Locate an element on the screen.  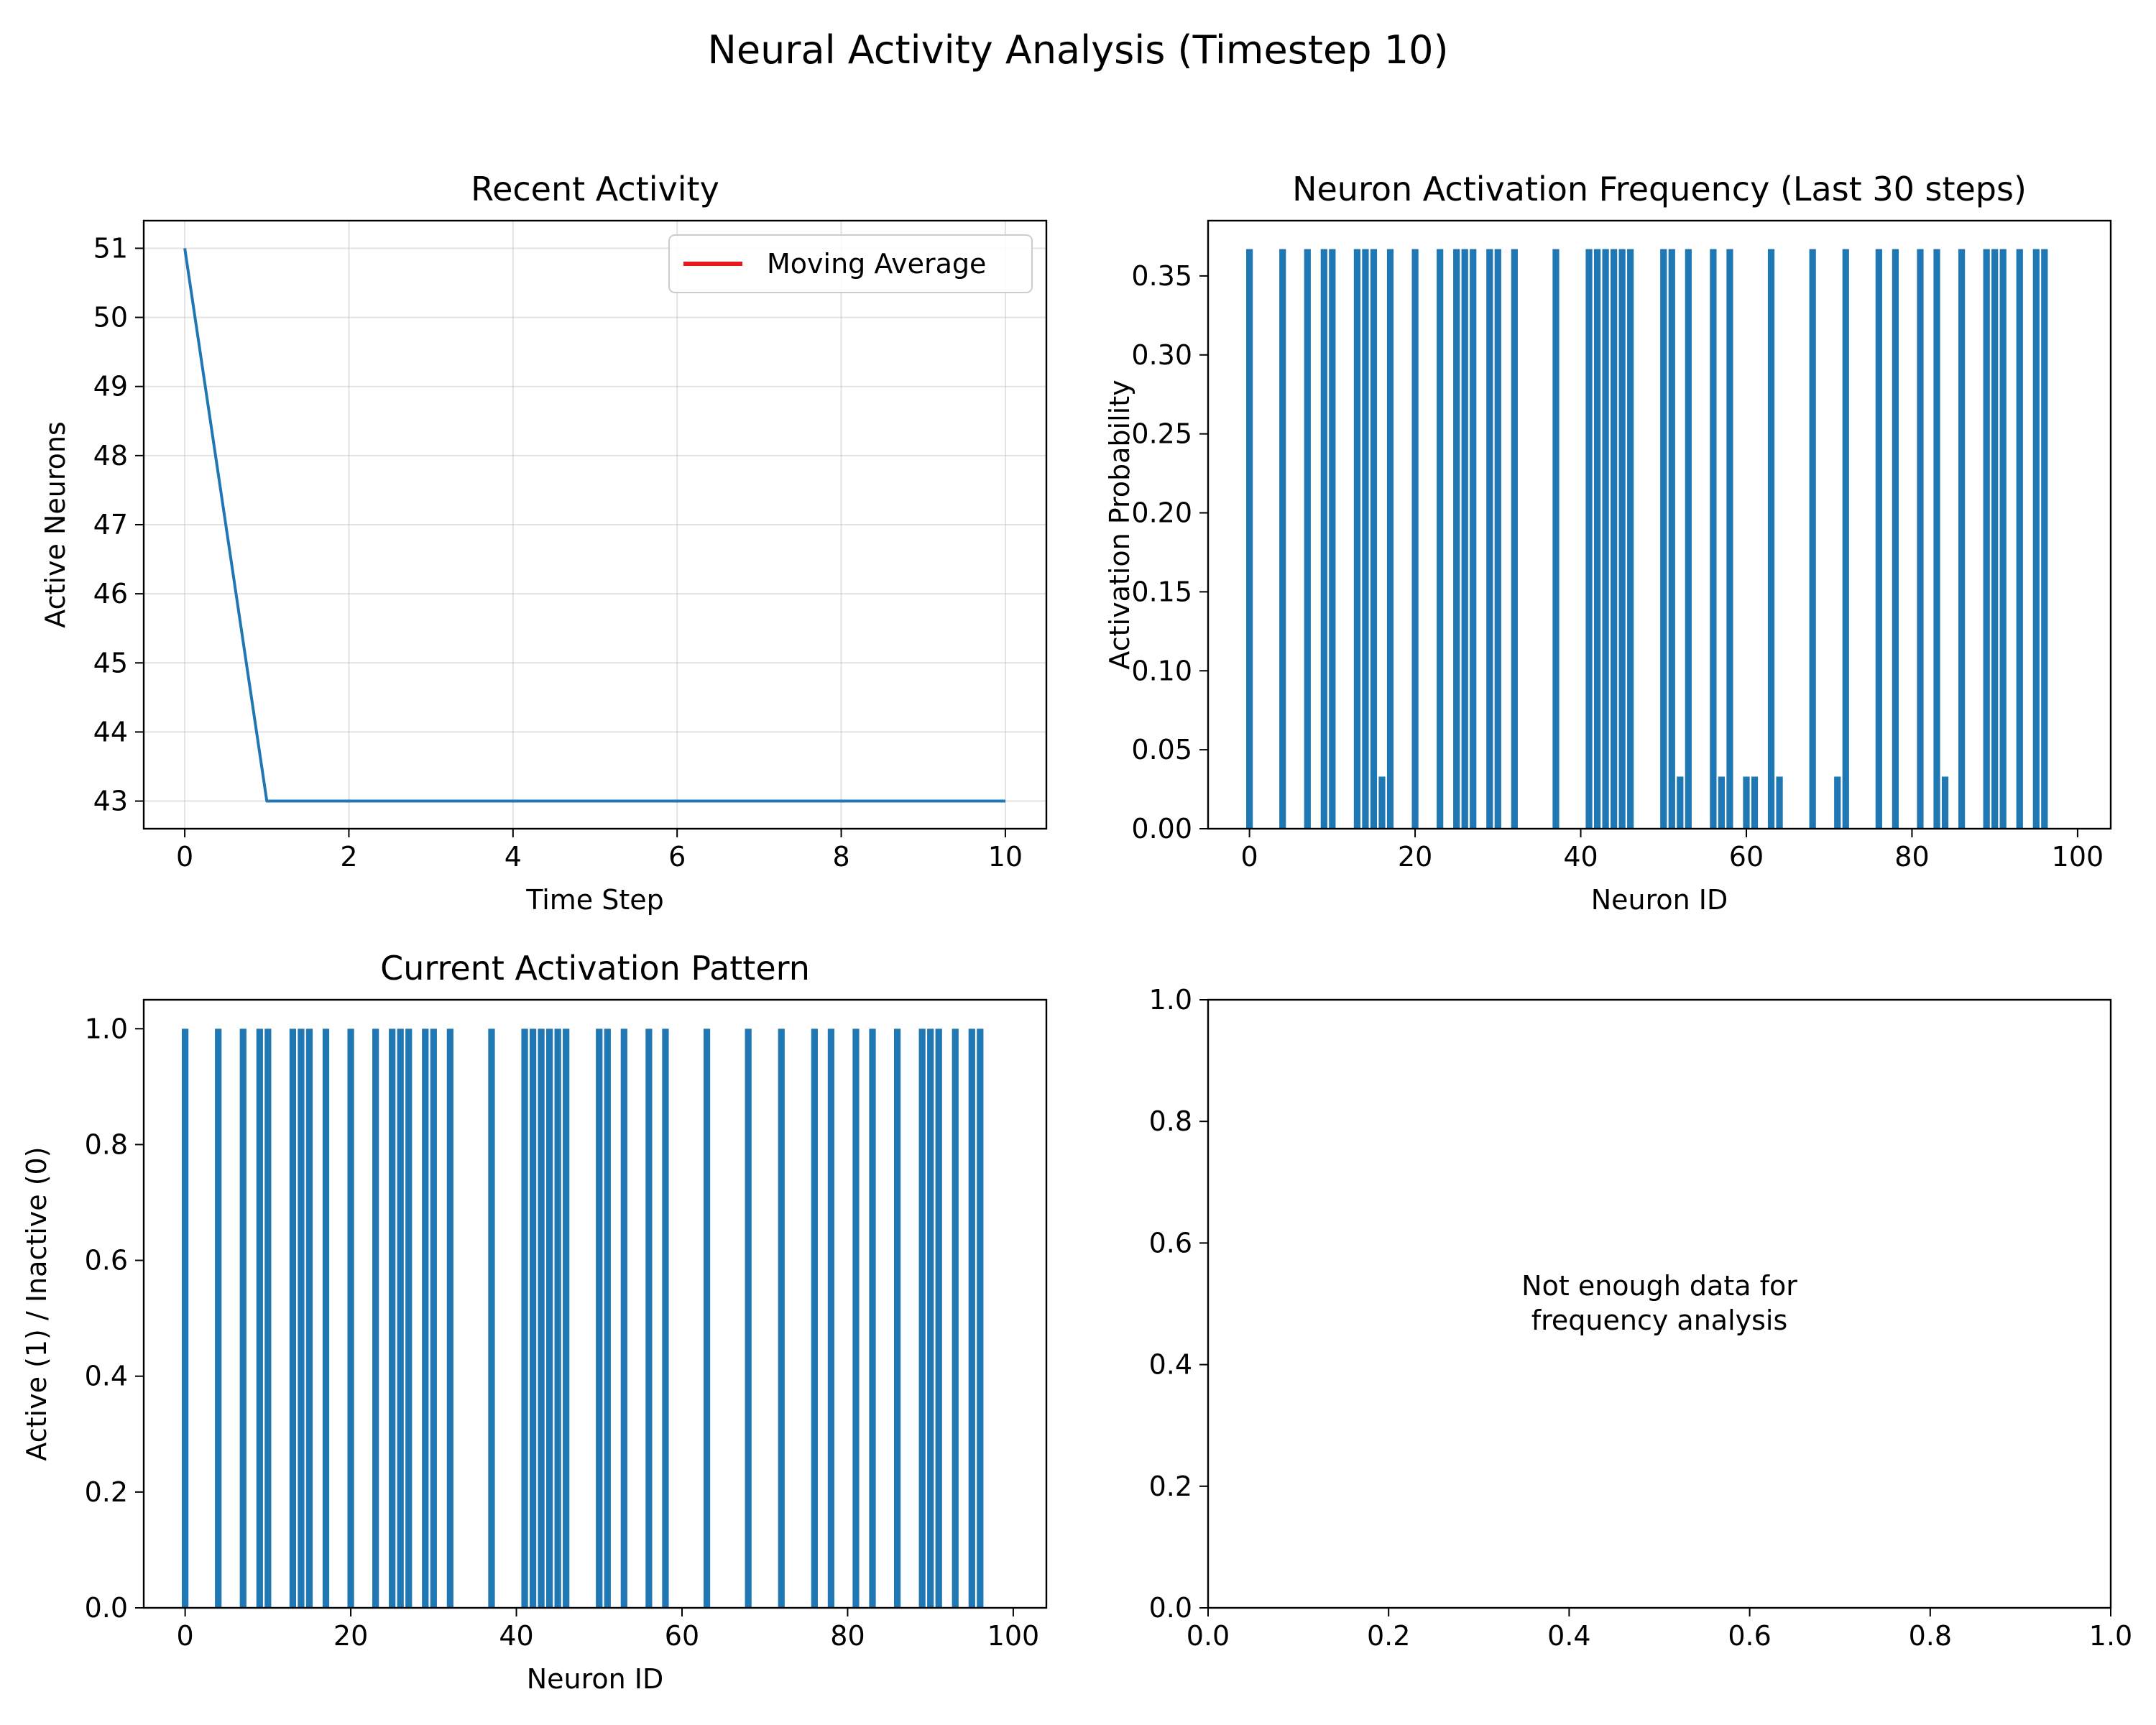
y-tick-label: 0.10 is located at coordinates (1161, 670).